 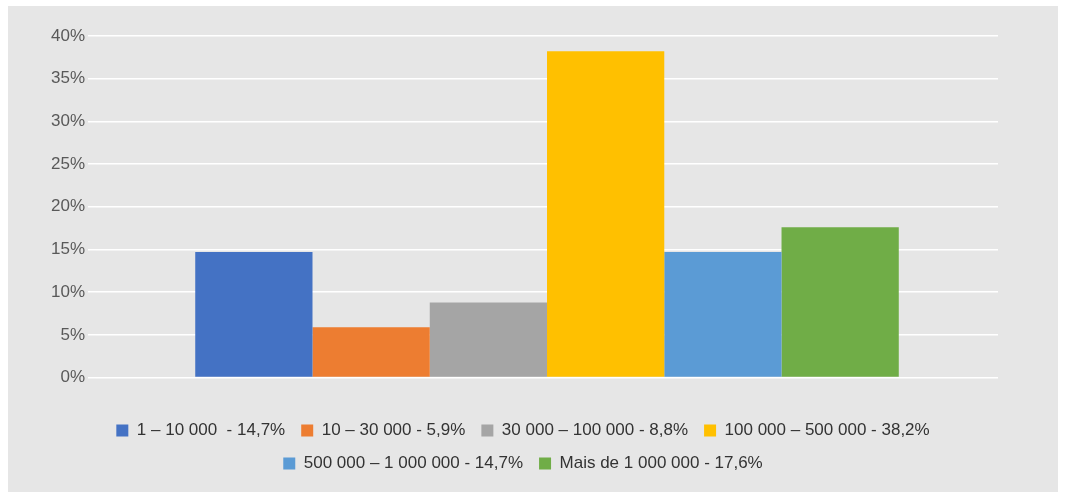 I want to click on y-tick-label: 5%, so click(x=73, y=334).